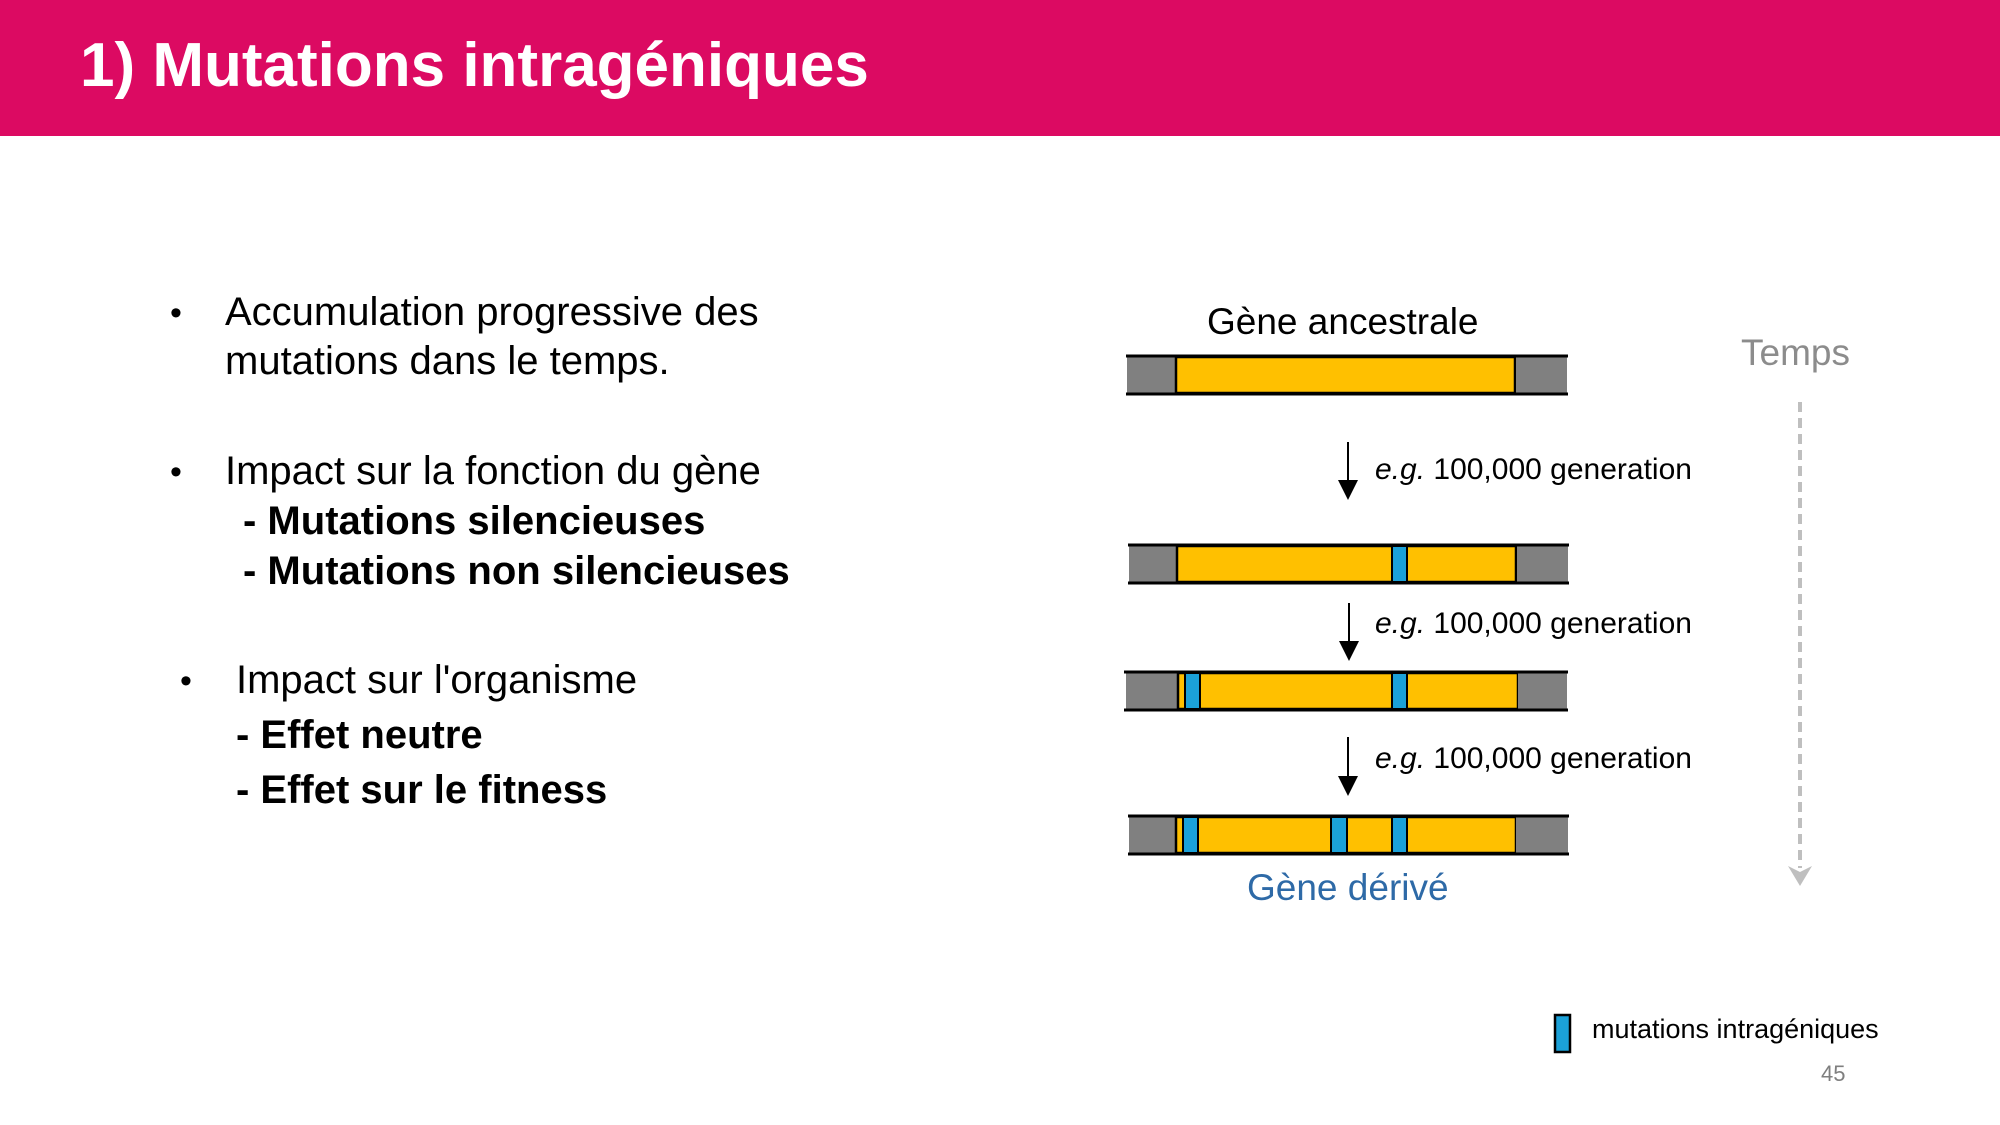 The image size is (2000, 1125). Describe the element at coordinates (1800, 644) in the screenshot. I see `time-arrow` at that location.